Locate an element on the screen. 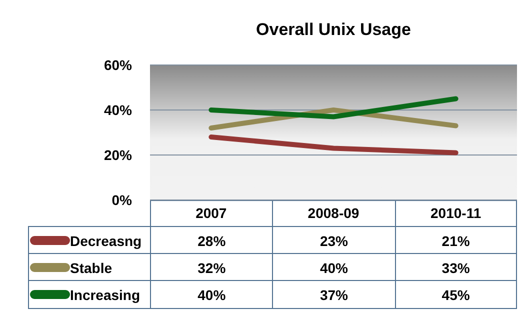  y-tick-label: 0% is located at coordinates (122, 200).